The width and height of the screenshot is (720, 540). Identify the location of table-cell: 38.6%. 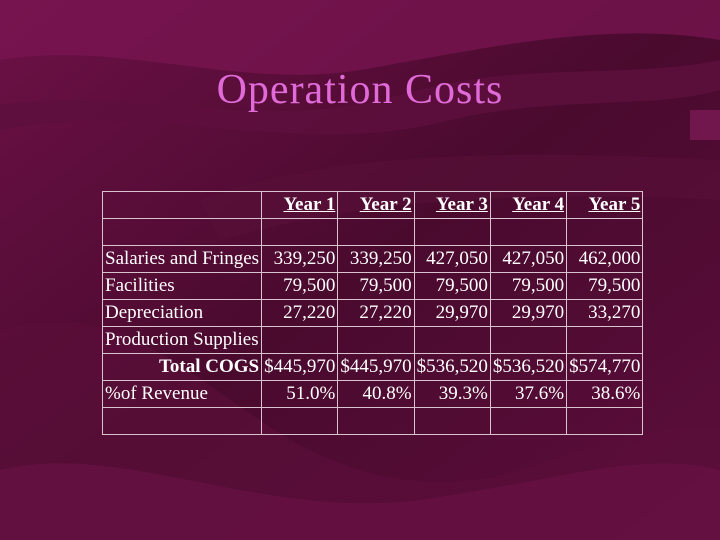
(605, 394).